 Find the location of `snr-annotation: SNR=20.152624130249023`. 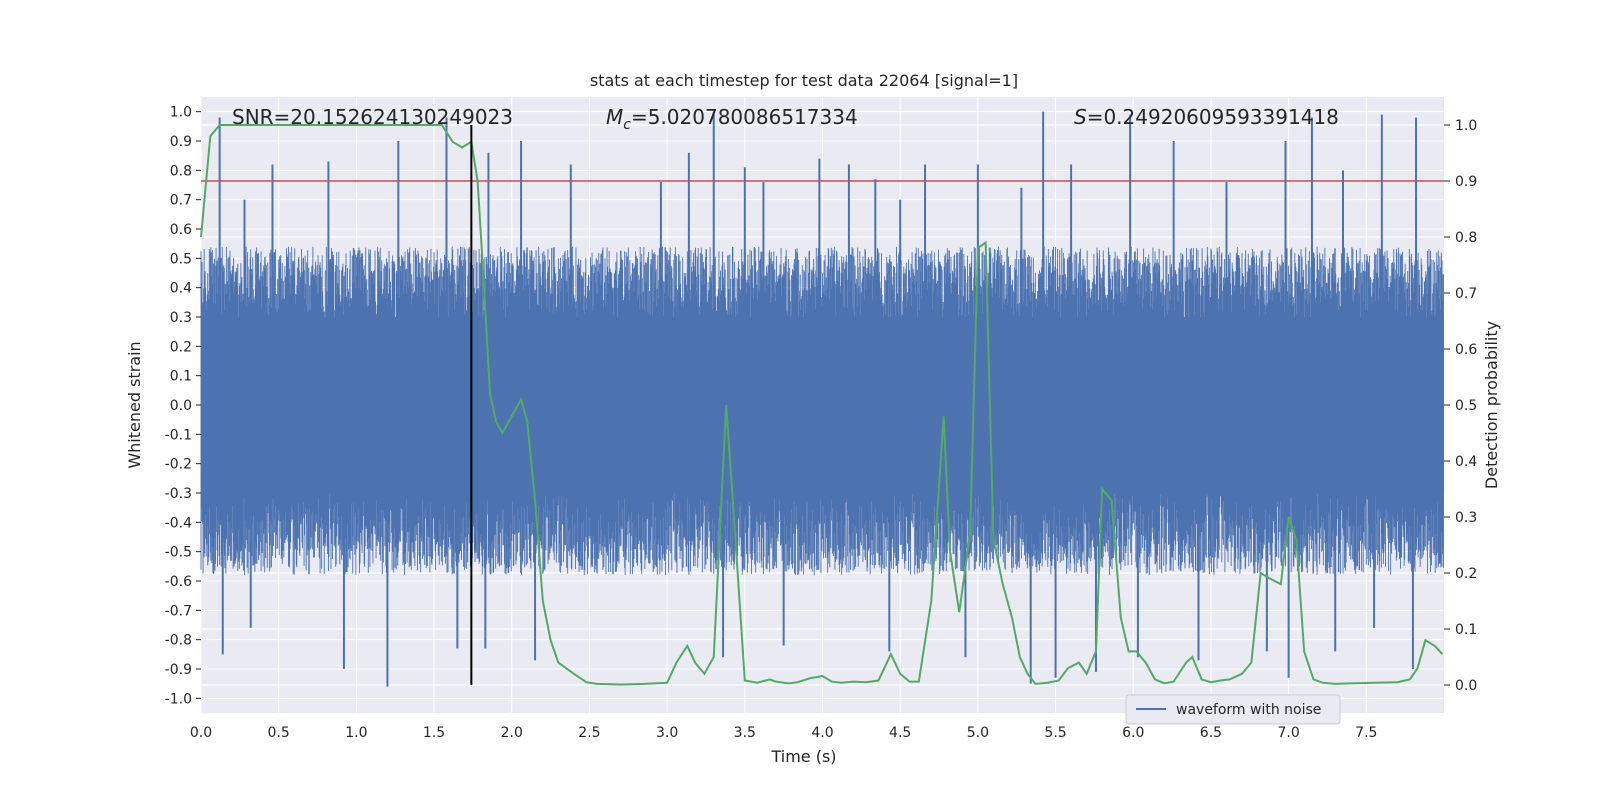

snr-annotation: SNR=20.152624130249023 is located at coordinates (372, 117).